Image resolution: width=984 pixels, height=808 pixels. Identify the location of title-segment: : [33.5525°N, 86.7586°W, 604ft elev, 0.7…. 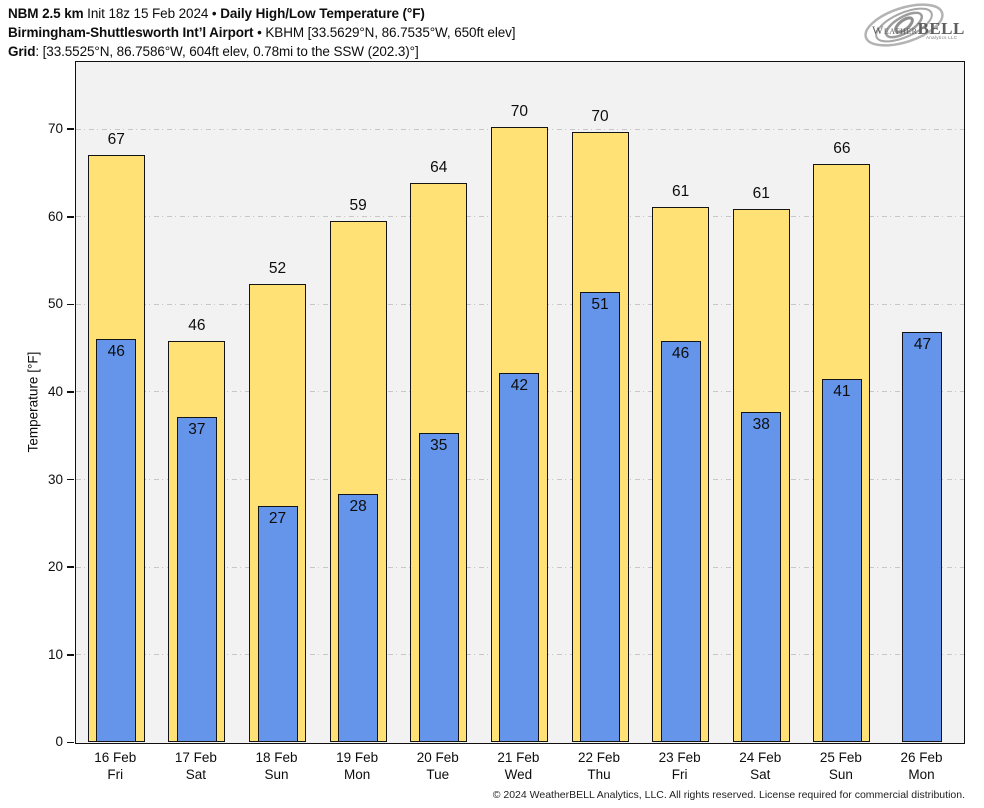
(227, 51).